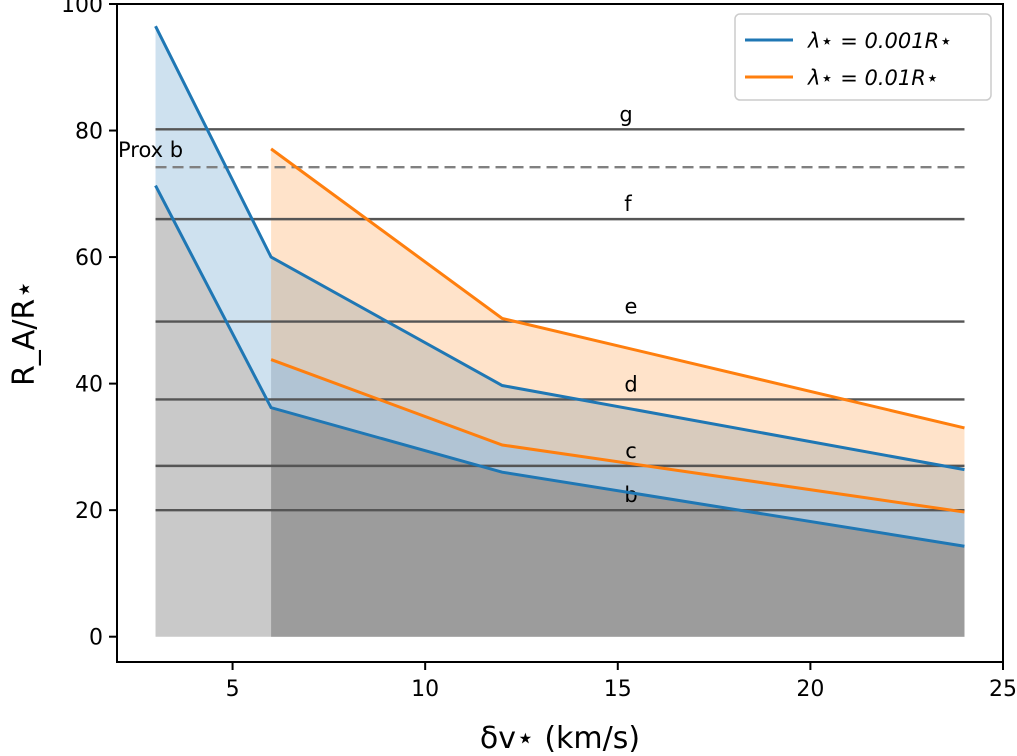 The width and height of the screenshot is (1017, 756). Describe the element at coordinates (618, 689) in the screenshot. I see `x-tick-label-15: 15` at that location.